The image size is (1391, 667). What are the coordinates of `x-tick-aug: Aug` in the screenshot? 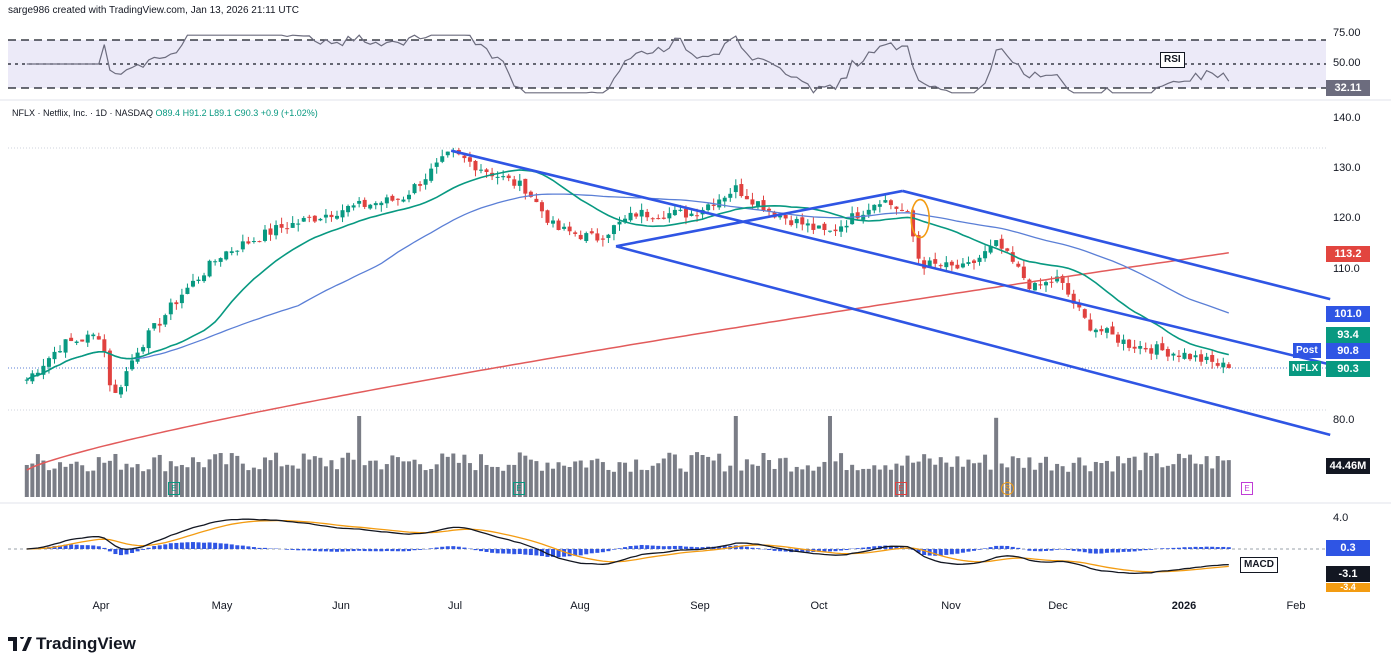 It's located at (580, 606).